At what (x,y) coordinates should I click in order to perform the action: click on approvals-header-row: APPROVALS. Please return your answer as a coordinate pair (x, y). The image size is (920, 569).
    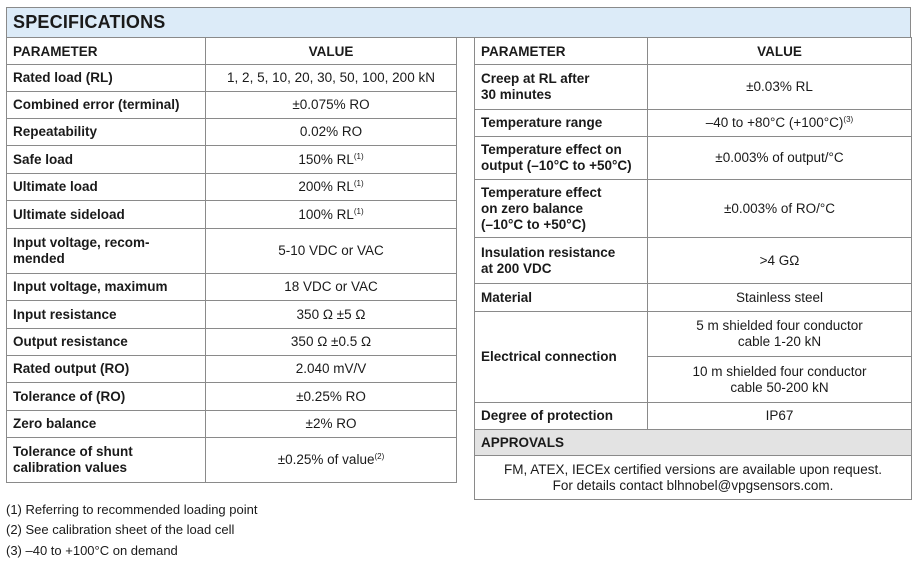
    Looking at the image, I should click on (693, 442).